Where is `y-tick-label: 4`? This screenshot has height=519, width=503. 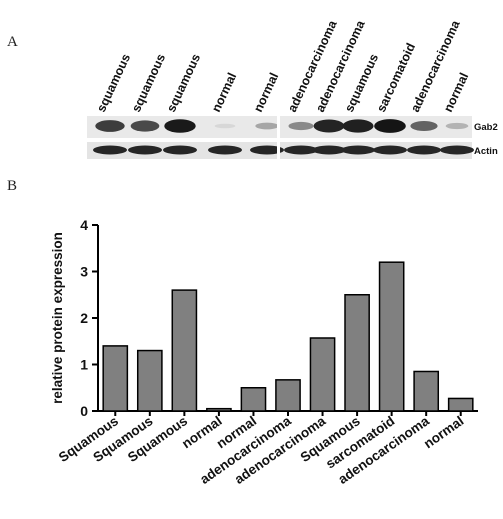 y-tick-label: 4 is located at coordinates (84, 225).